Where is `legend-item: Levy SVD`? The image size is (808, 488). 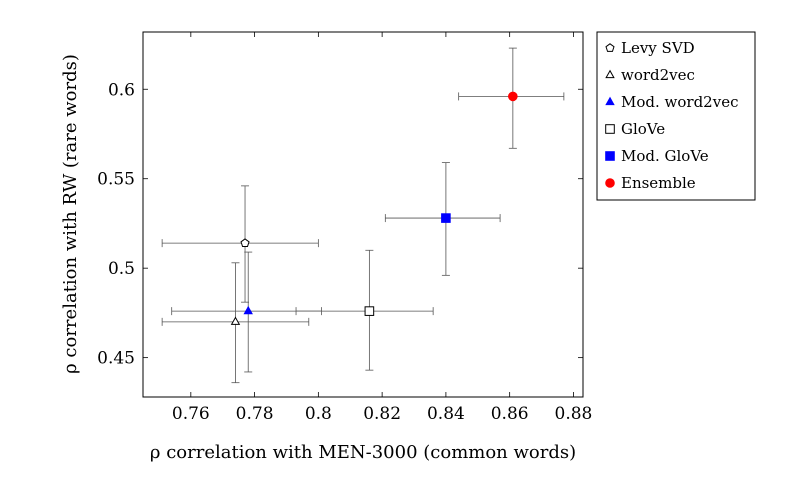 legend-item: Levy SVD is located at coordinates (650, 48).